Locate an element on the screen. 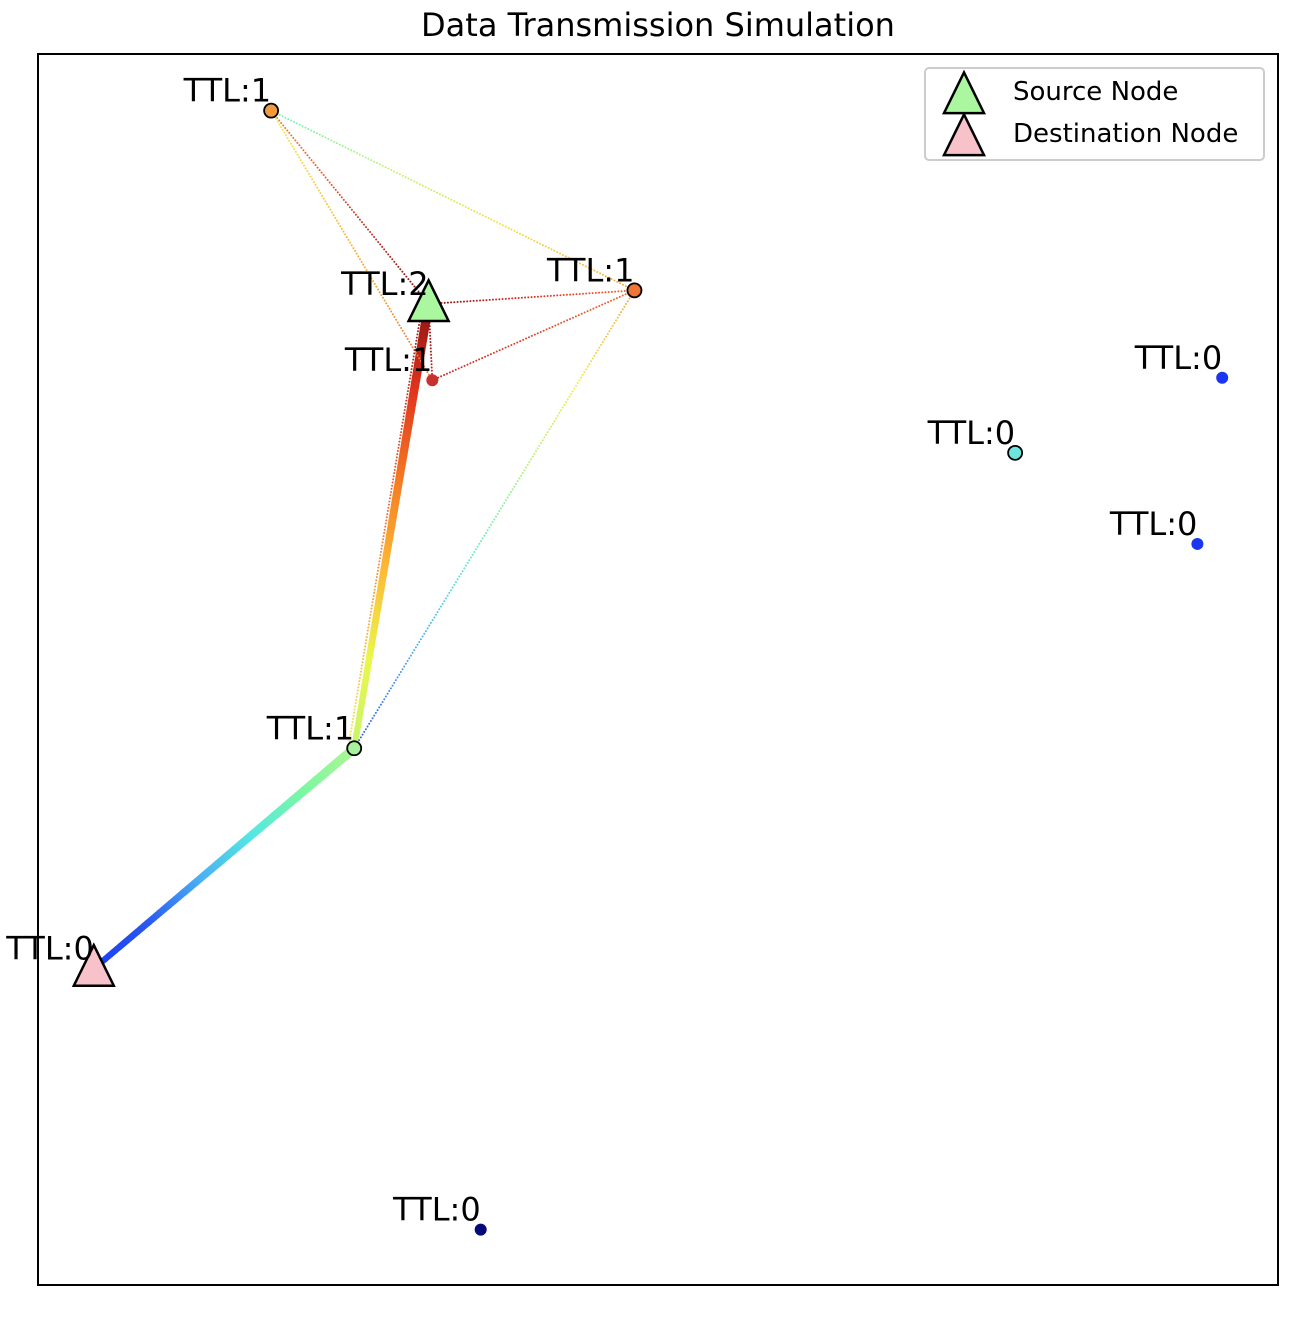 The image size is (1314, 1326). link-source-n2 is located at coordinates (531, 297).